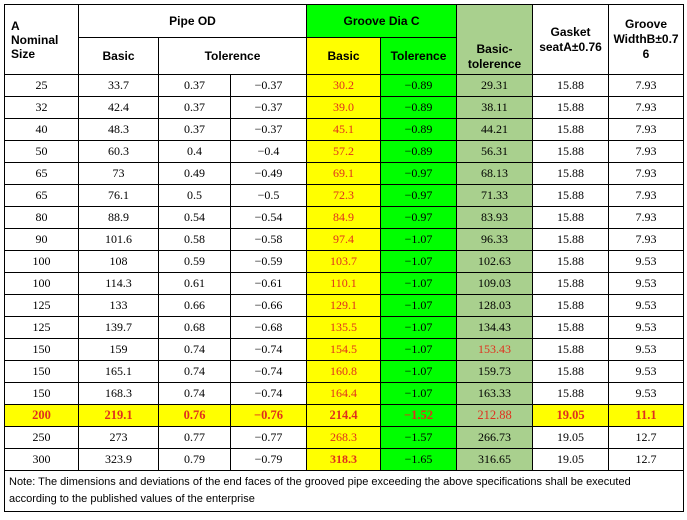 Image resolution: width=687 pixels, height=520 pixels. What do you see at coordinates (192, 21) in the screenshot?
I see `header-pipe-od: Pipe OD` at bounding box center [192, 21].